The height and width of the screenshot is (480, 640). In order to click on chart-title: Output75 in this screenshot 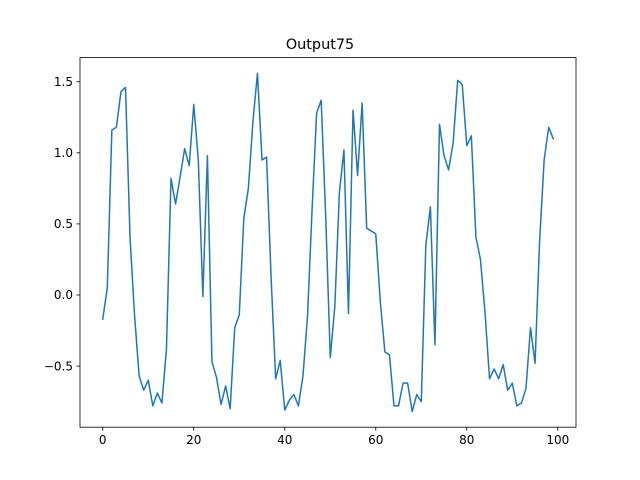, I will do `click(320, 45)`.